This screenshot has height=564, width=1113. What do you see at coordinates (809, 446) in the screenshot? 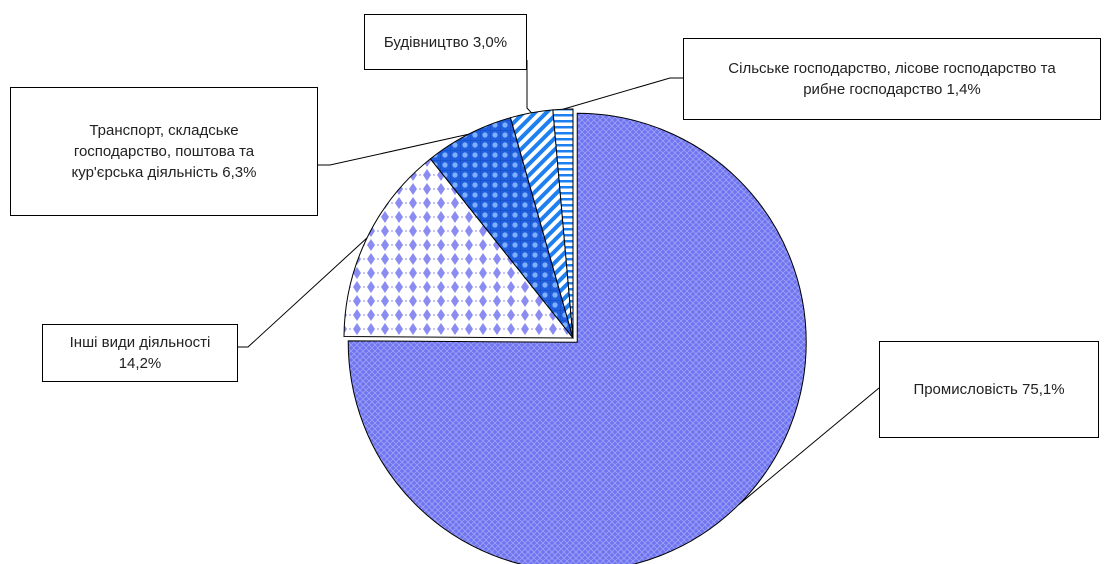
I see `leader-line-industry` at bounding box center [809, 446].